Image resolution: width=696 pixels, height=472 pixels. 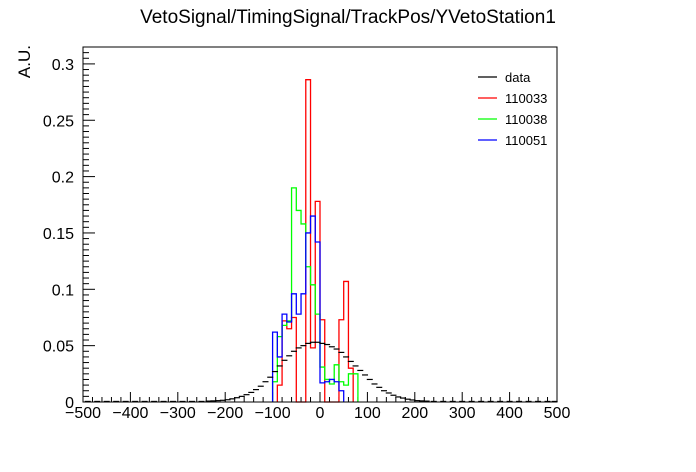 What do you see at coordinates (130, 413) in the screenshot?
I see `x-tick-label: −400` at bounding box center [130, 413].